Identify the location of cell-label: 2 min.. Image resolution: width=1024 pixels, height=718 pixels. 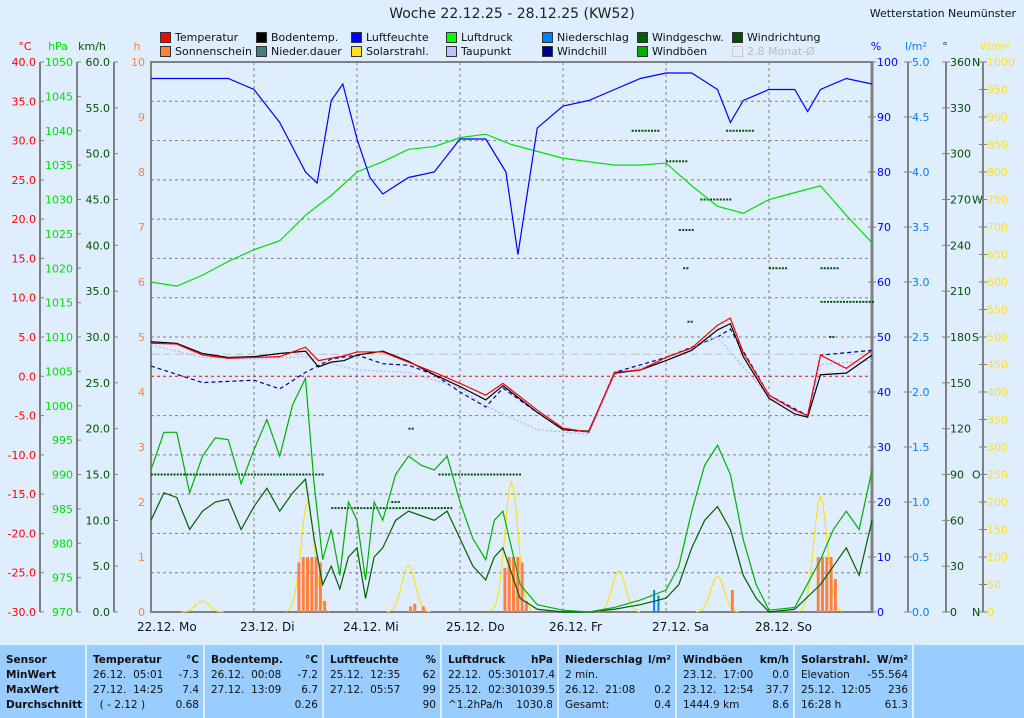
(582, 675).